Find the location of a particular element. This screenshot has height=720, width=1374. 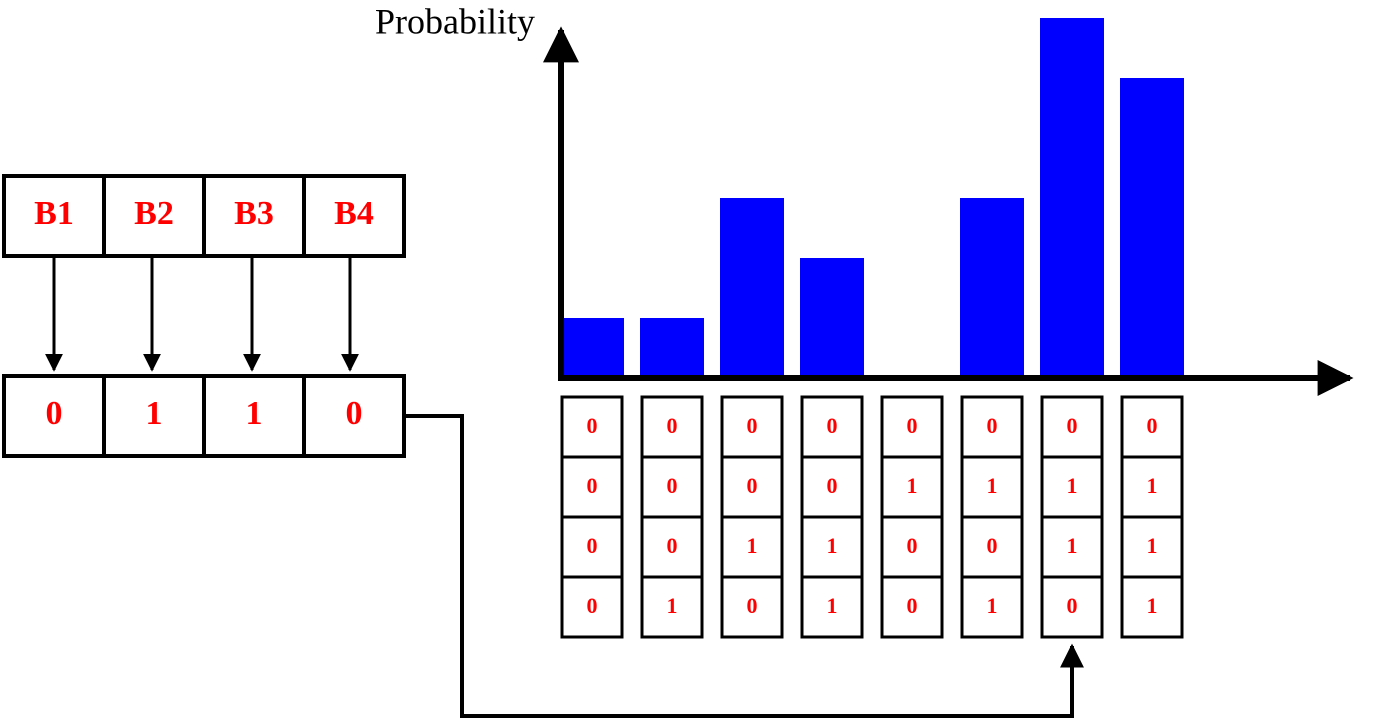

bit-cell is located at coordinates (154, 416).